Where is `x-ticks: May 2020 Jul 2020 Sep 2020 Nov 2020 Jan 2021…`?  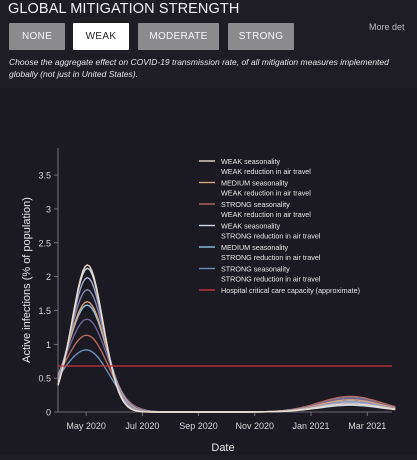 x-ticks: May 2020 Jul 2020 Sep 2020 Nov 2020 Jan 2021… is located at coordinates (226, 421).